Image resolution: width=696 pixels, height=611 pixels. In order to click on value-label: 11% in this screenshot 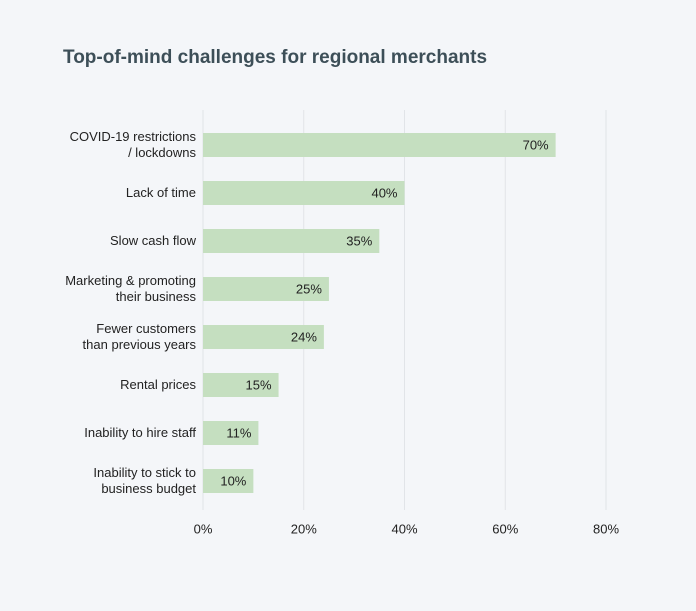, I will do `click(238, 432)`.